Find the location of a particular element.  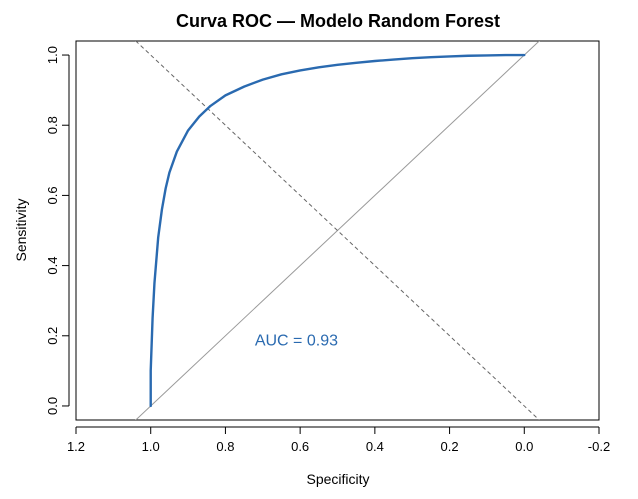

y-axis-label: Sensitivity is located at coordinates (21, 229).